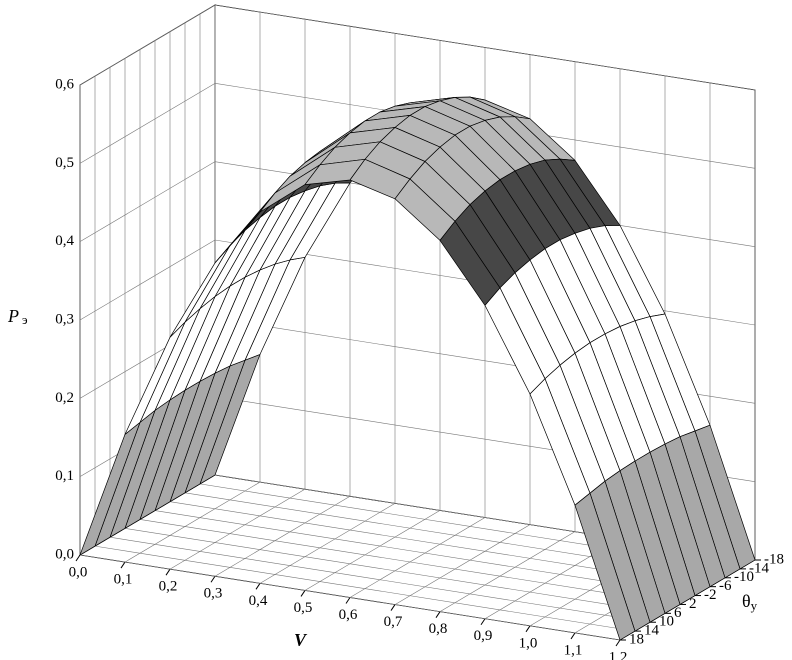  What do you see at coordinates (348, 615) in the screenshot?
I see `x-tick-label: 0,6` at bounding box center [348, 615].